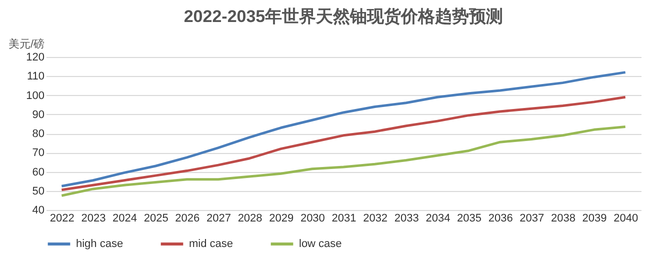 The image size is (660, 267). What do you see at coordinates (312, 218) in the screenshot?
I see `x-tick-label: 2030` at bounding box center [312, 218].